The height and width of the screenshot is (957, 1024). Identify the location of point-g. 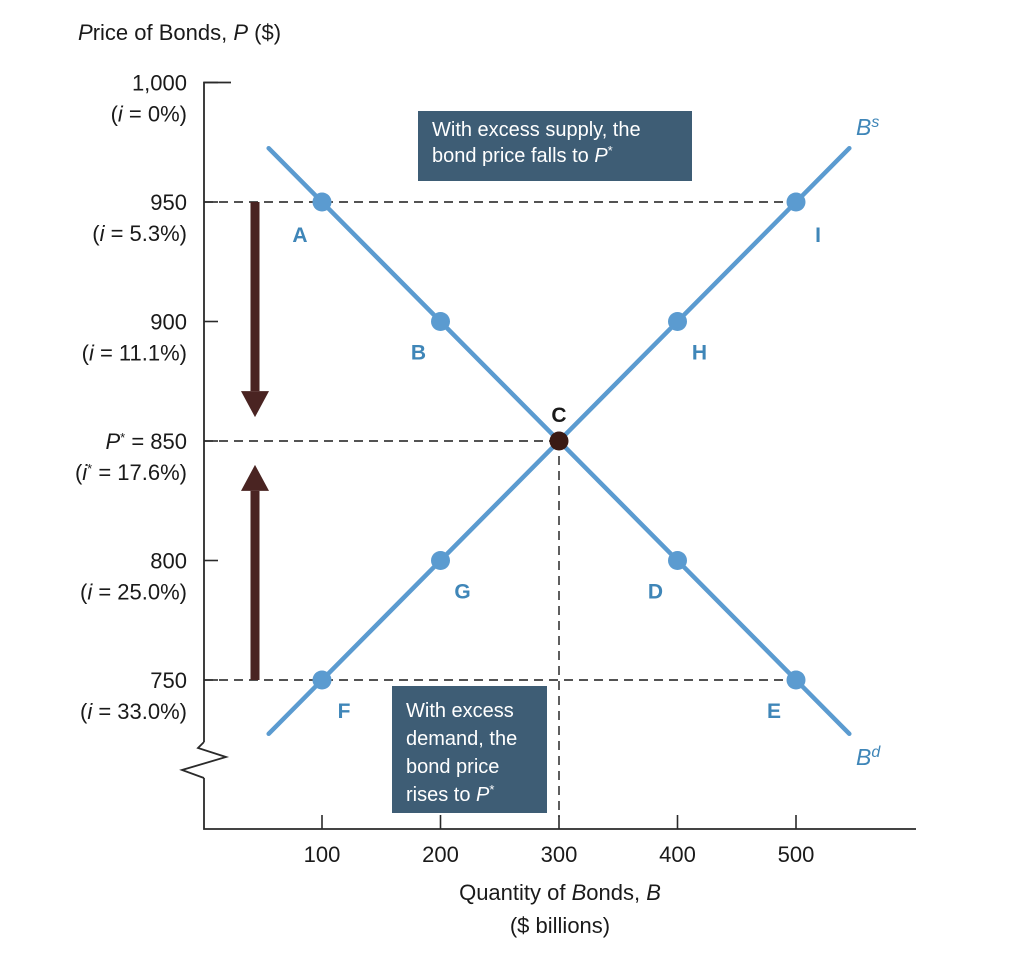
(440, 560).